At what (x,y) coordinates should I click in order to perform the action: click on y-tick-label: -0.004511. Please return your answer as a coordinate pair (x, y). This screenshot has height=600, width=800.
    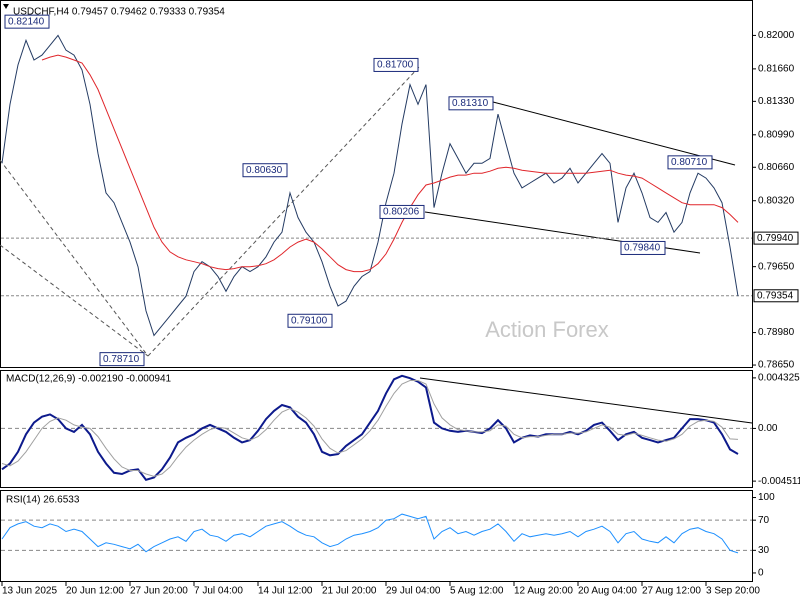
    Looking at the image, I should click on (779, 481).